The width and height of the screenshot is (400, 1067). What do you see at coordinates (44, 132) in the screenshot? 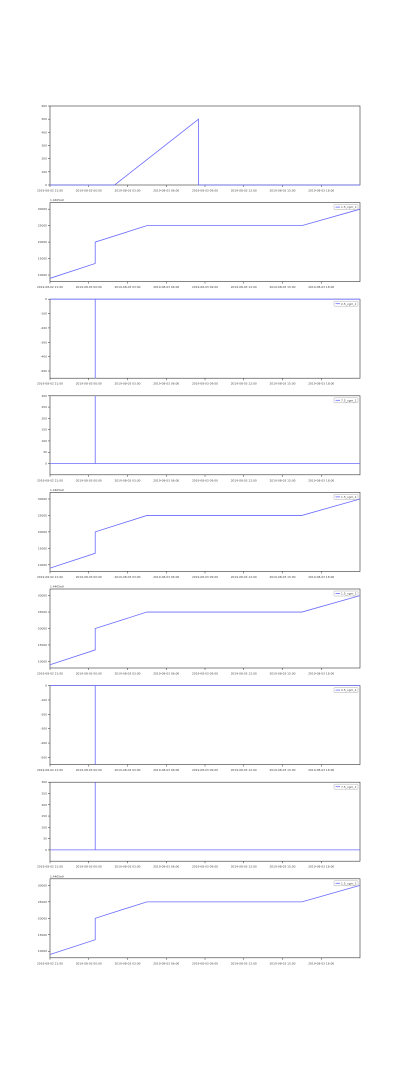
I see `y-tick-label: 400` at bounding box center [44, 132].